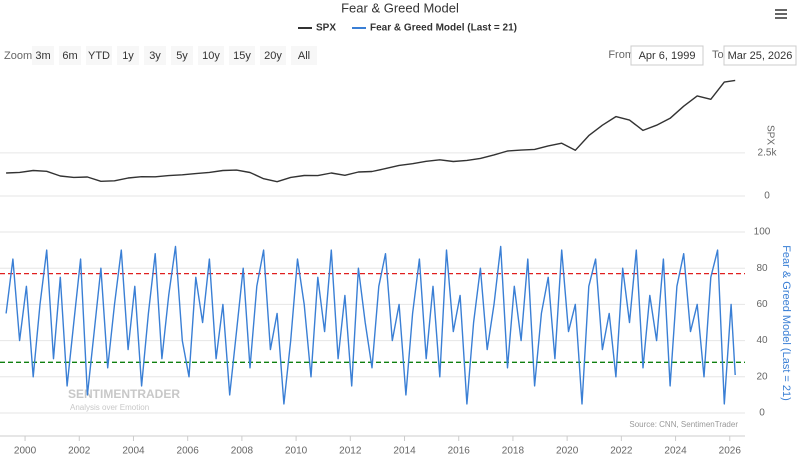  Describe the element at coordinates (762, 304) in the screenshot. I see `y-tick-label: 60` at that location.